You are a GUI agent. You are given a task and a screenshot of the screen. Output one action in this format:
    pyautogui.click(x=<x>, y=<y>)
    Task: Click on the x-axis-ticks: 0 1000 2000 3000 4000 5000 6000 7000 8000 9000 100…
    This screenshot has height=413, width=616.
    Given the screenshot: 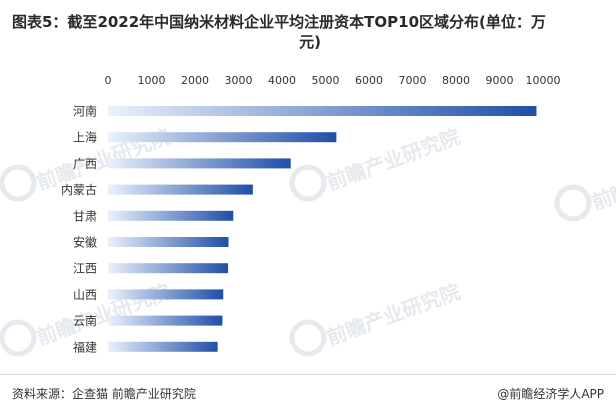 What is the action you would take?
    pyautogui.click(x=333, y=80)
    